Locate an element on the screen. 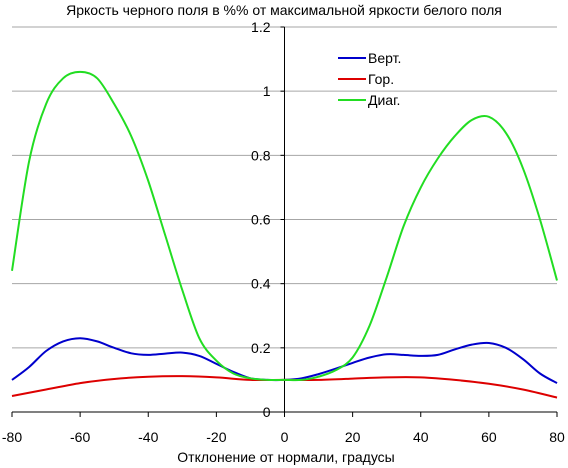  y-tick-label-6: 1.2 is located at coordinates (261, 27).